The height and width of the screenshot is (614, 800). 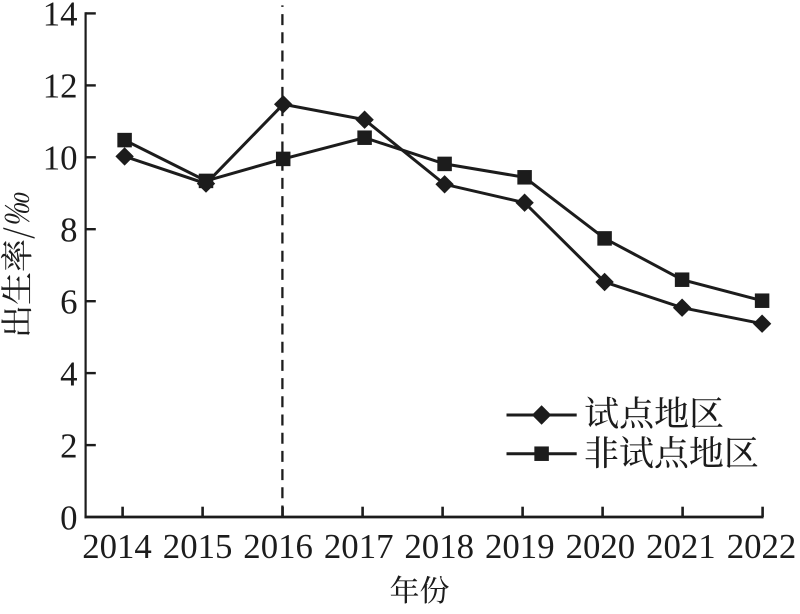 What do you see at coordinates (60, 158) in the screenshot?
I see `svg-text: 10` at bounding box center [60, 158].